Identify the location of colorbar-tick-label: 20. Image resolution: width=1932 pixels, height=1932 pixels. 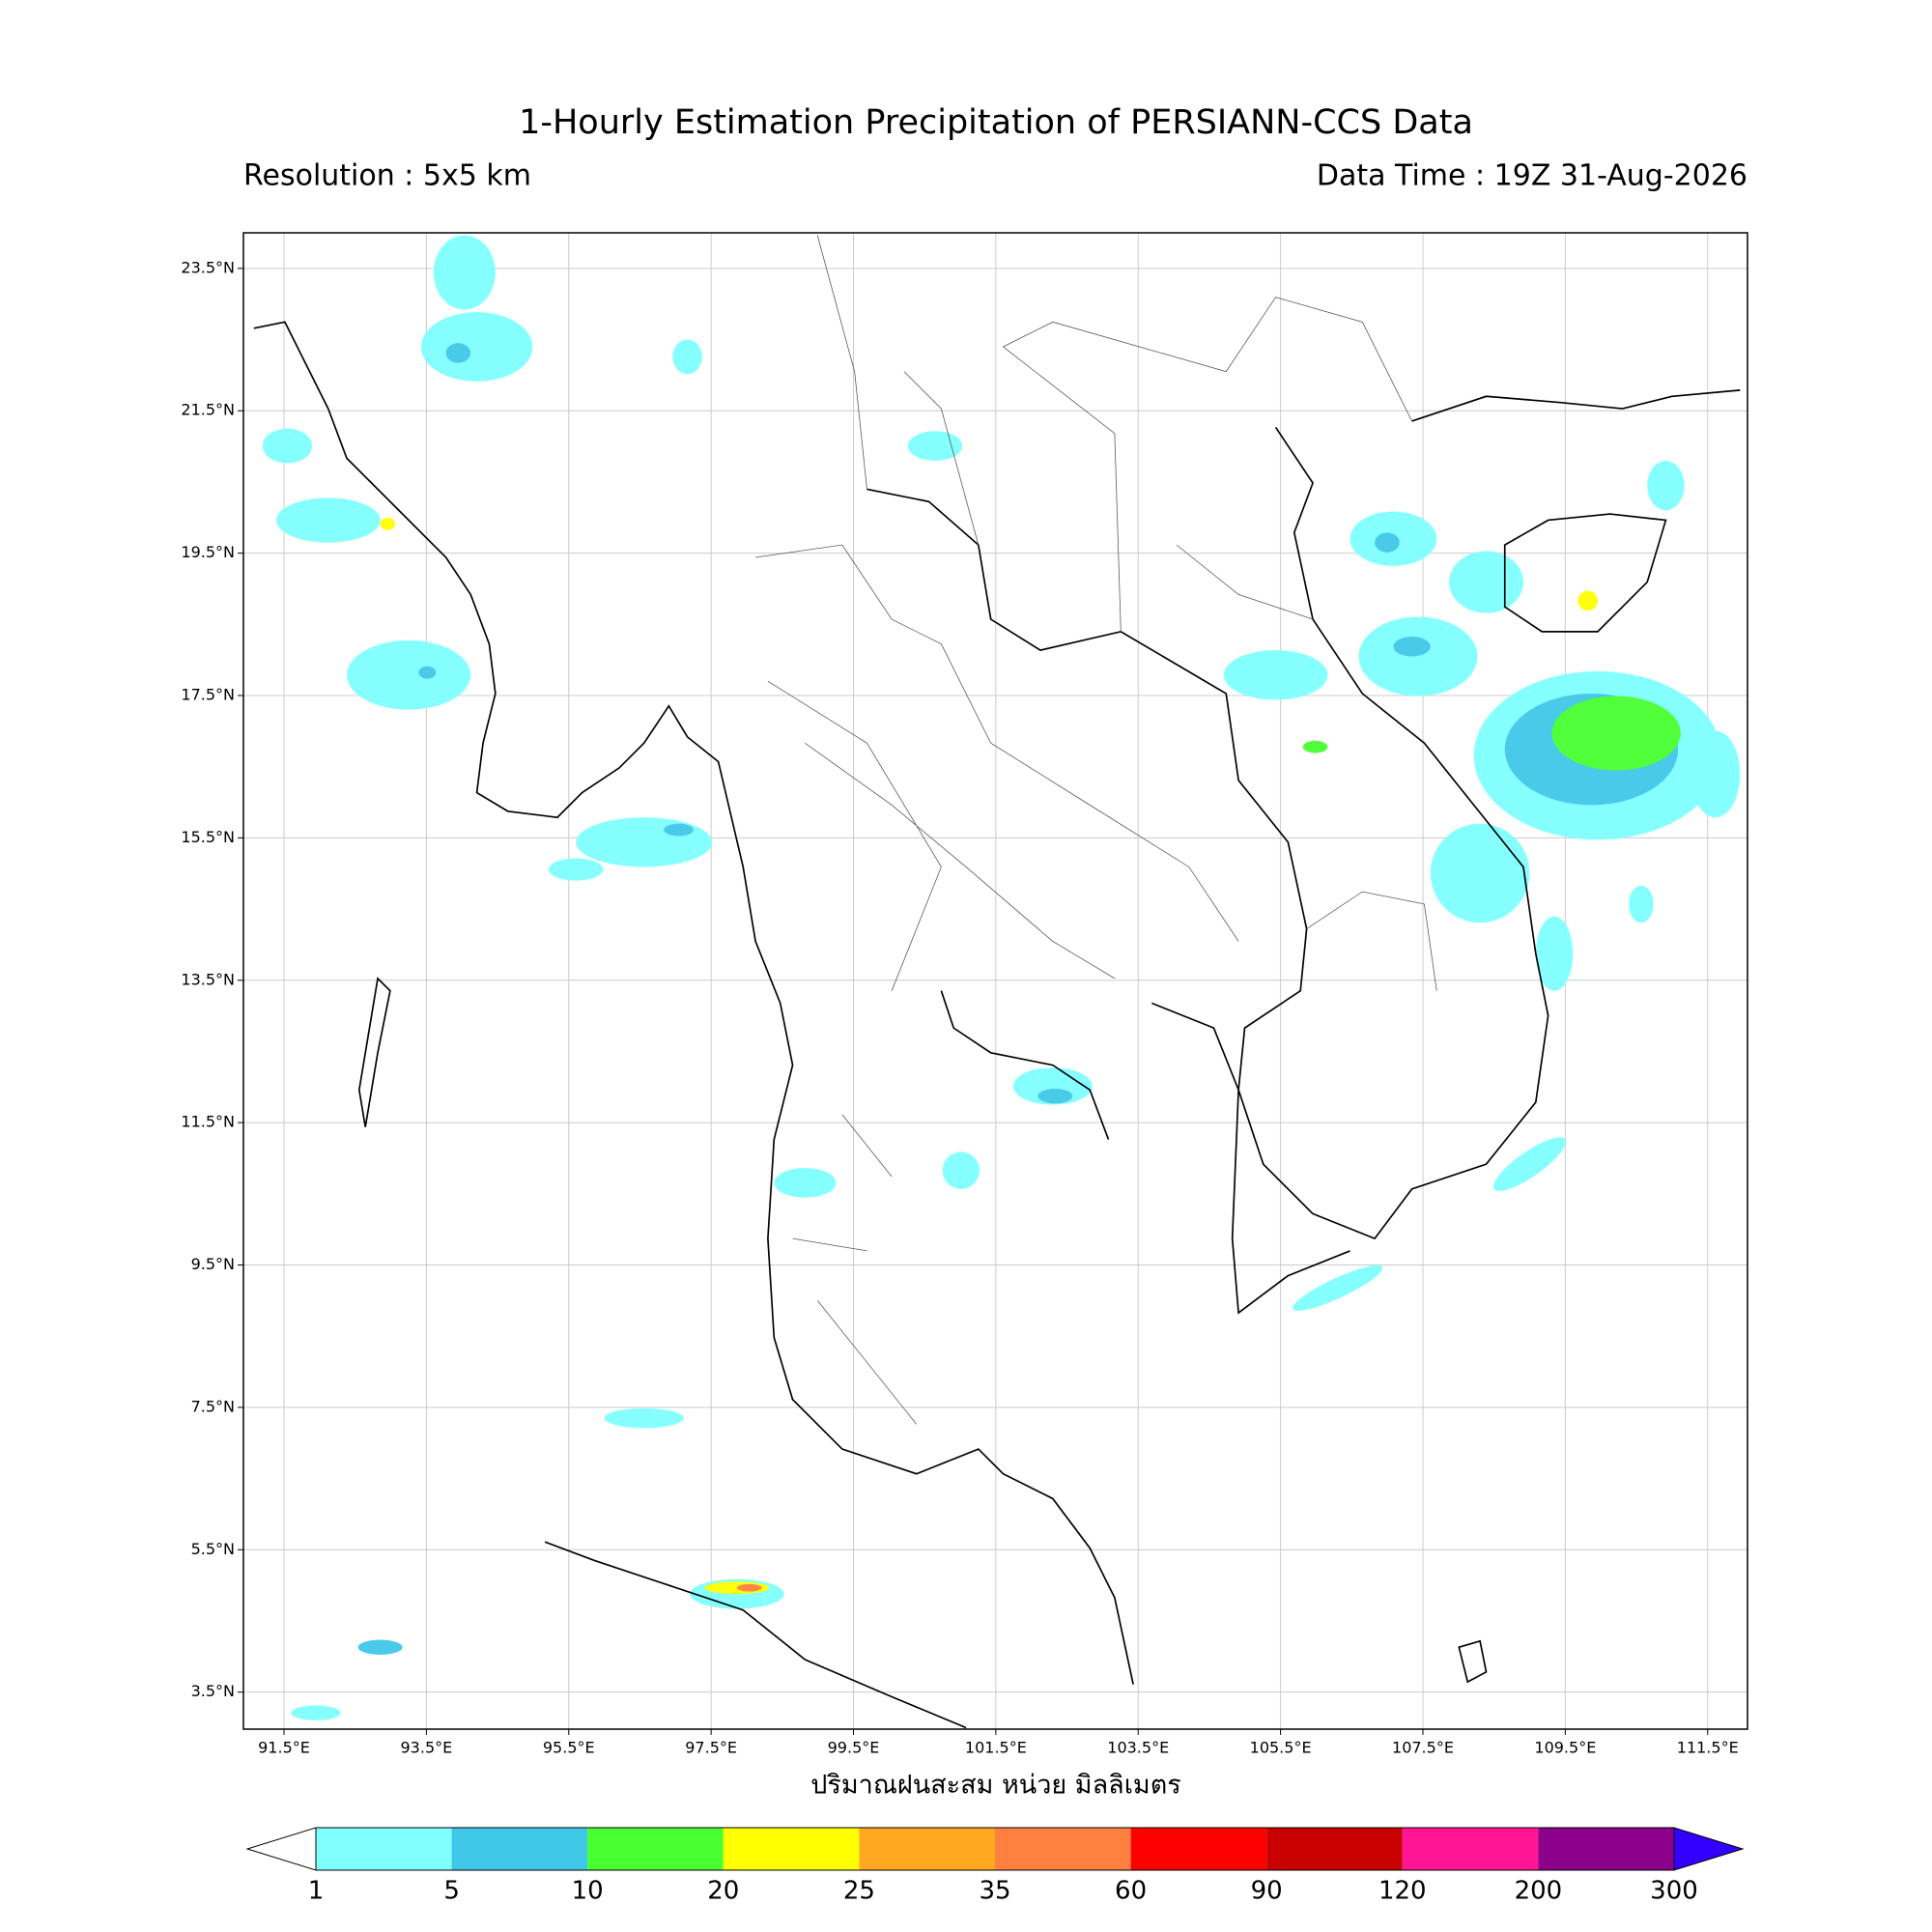
(723, 1891).